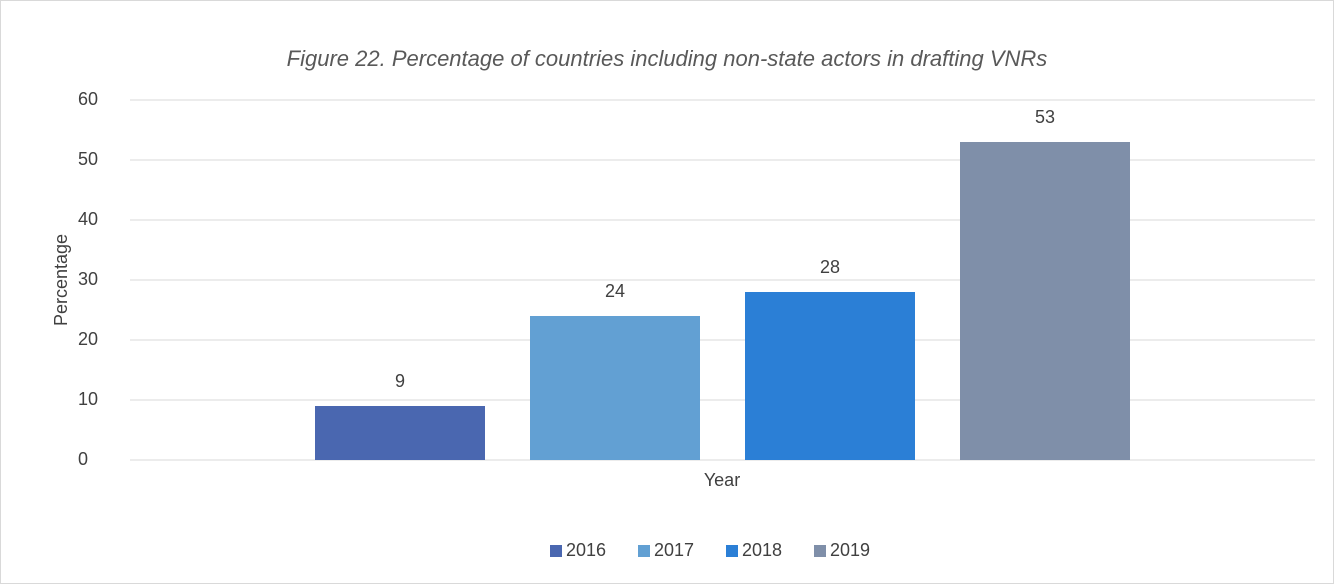 The width and height of the screenshot is (1334, 584). What do you see at coordinates (88, 399) in the screenshot?
I see `y-tick-label: 10` at bounding box center [88, 399].